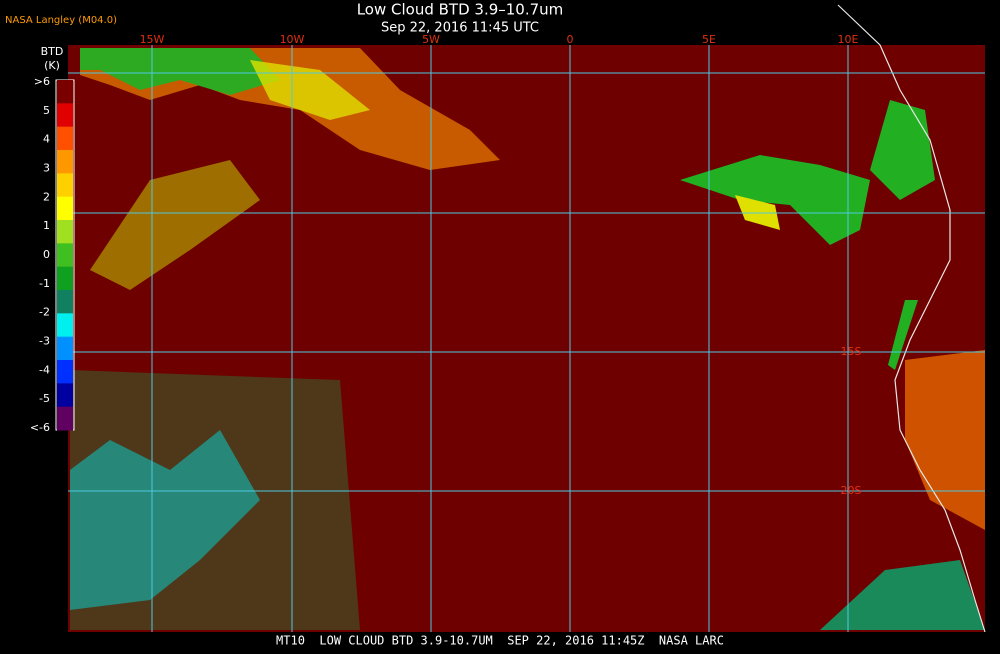 The image size is (1000, 654). I want to click on subtitle: Sep 22, 2016 11:45 UTC, so click(460, 28).